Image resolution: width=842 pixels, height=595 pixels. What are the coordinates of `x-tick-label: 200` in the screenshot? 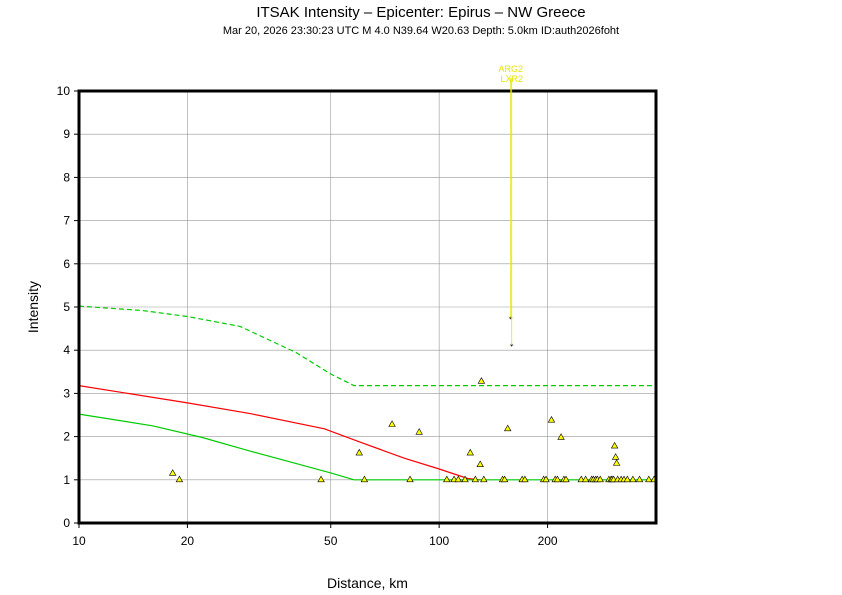 It's located at (548, 541).